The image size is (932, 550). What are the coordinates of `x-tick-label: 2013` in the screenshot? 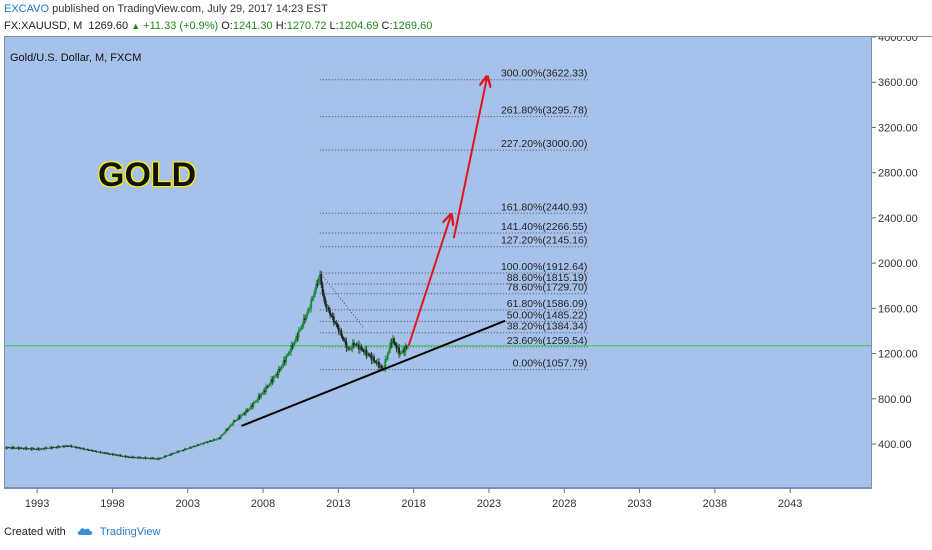 It's located at (338, 504).